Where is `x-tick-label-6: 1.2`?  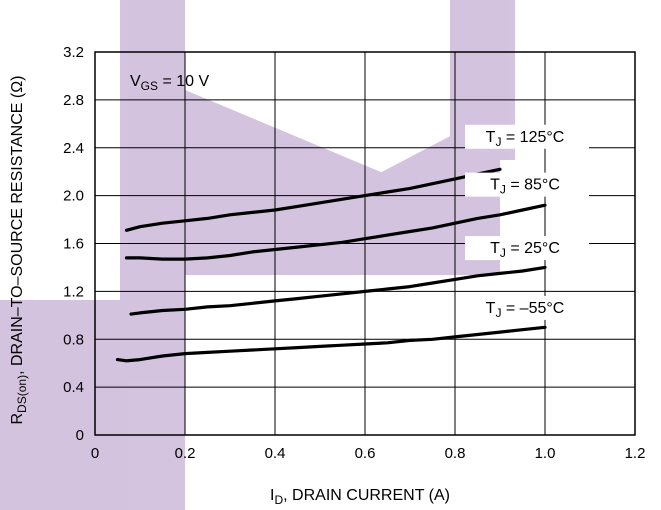 x-tick-label-6: 1.2 is located at coordinates (635, 453).